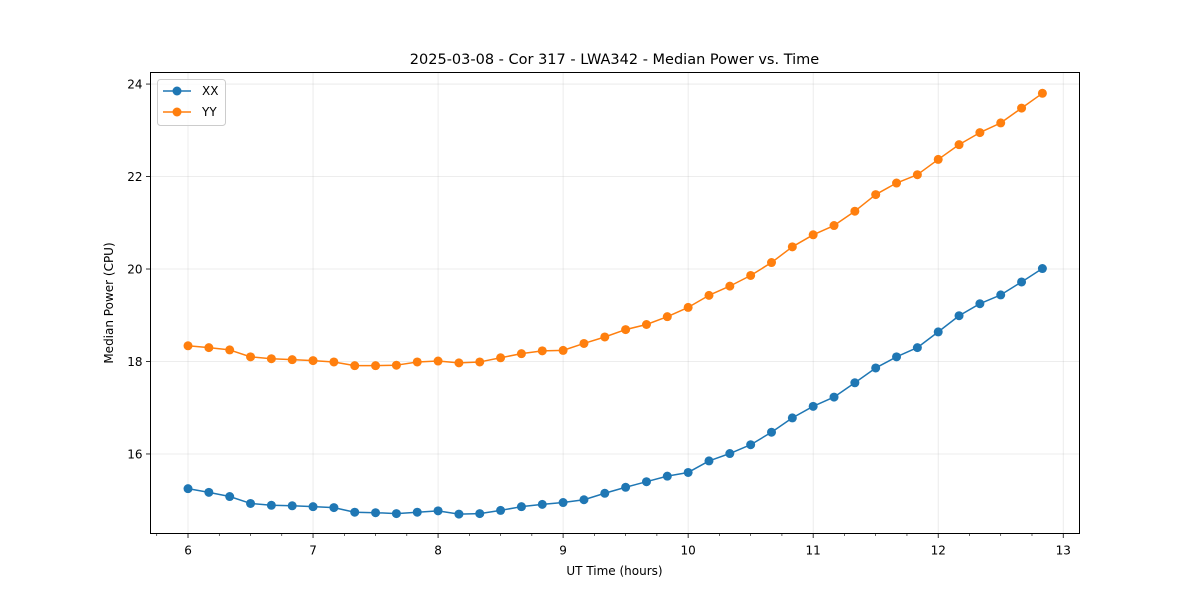 This screenshot has width=1200, height=600. I want to click on x-tick-label-10: 10, so click(688, 551).